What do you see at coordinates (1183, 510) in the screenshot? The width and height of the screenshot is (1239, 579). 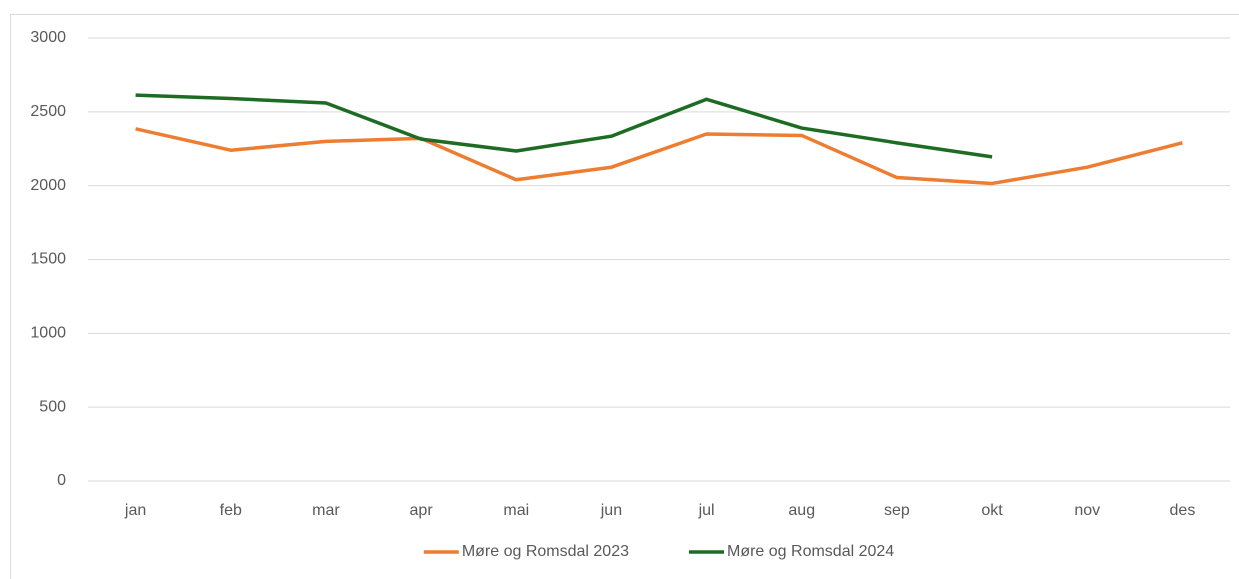 I see `x-tick-label: des` at bounding box center [1183, 510].